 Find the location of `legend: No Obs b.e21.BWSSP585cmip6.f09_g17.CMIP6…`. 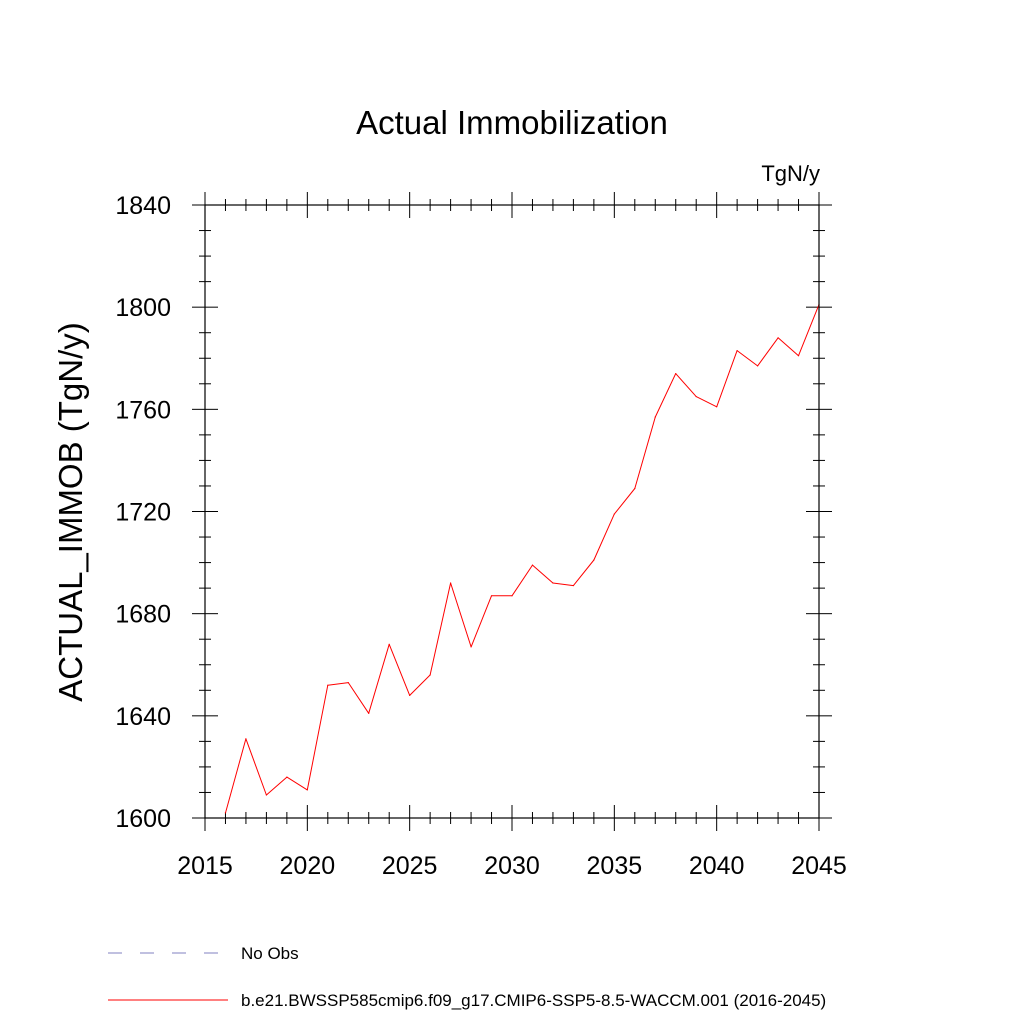

legend: No Obs b.e21.BWSSP585cmip6.f09_g17.CMIP6… is located at coordinates (467, 977).